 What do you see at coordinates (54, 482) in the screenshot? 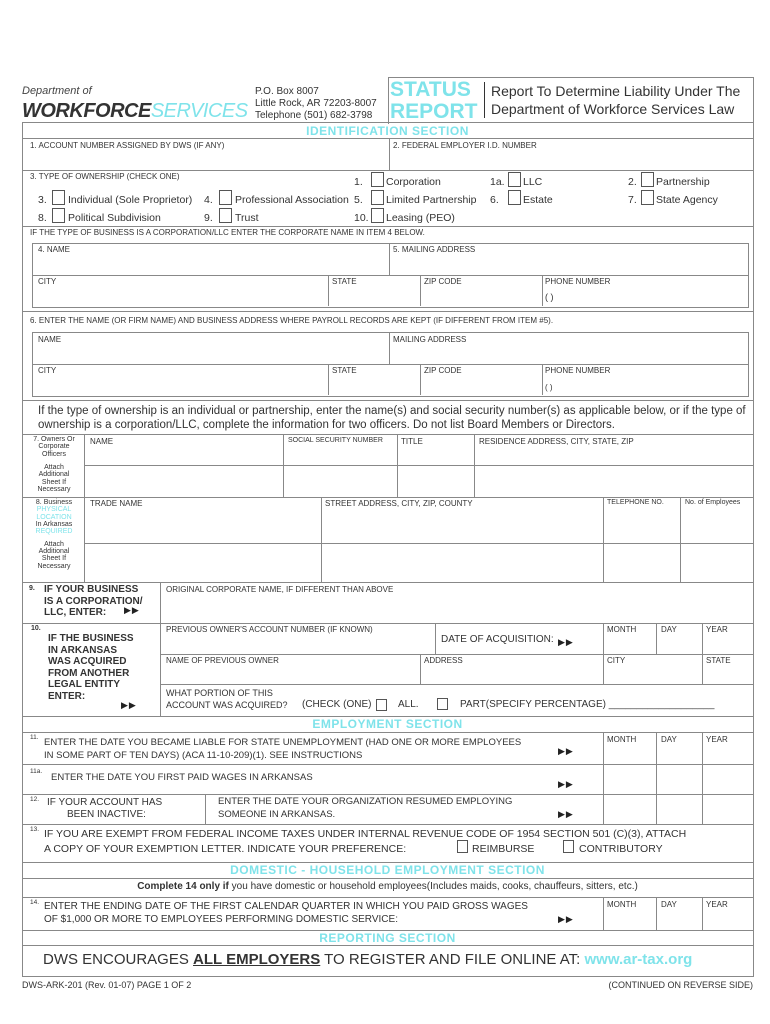
I see `attach-line: Sheet If` at bounding box center [54, 482].